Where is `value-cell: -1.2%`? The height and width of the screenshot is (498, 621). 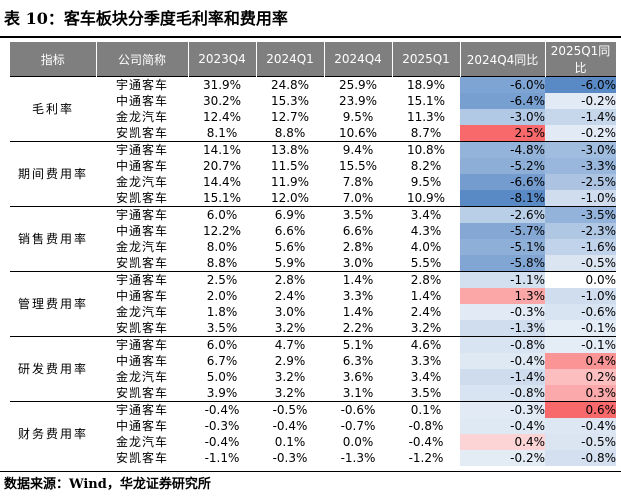
value-cell: -1.2% is located at coordinates (426, 458).